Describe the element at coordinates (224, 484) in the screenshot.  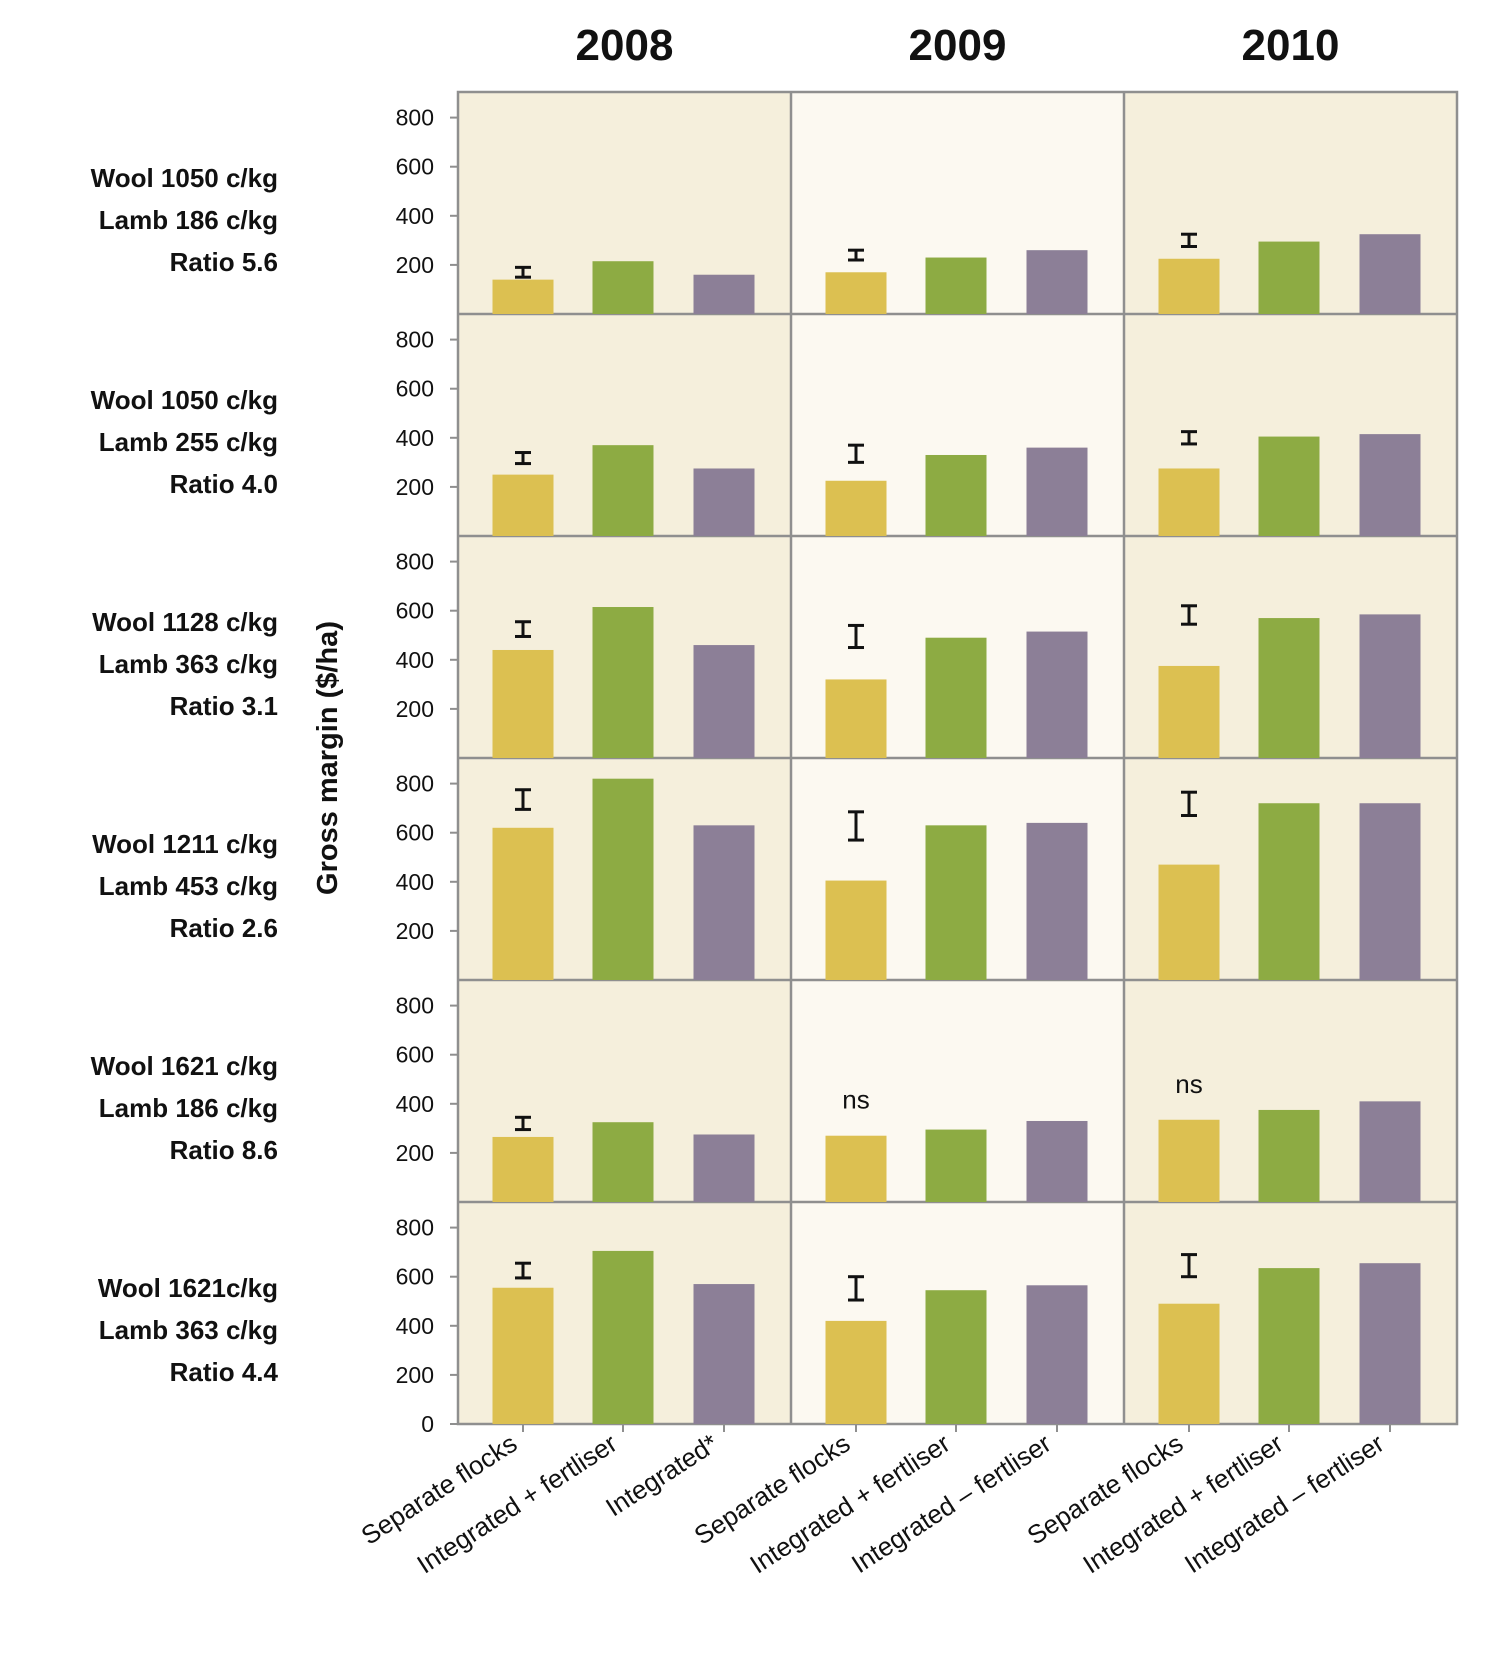
I see `row-label-line: Ratio 4.0` at that location.